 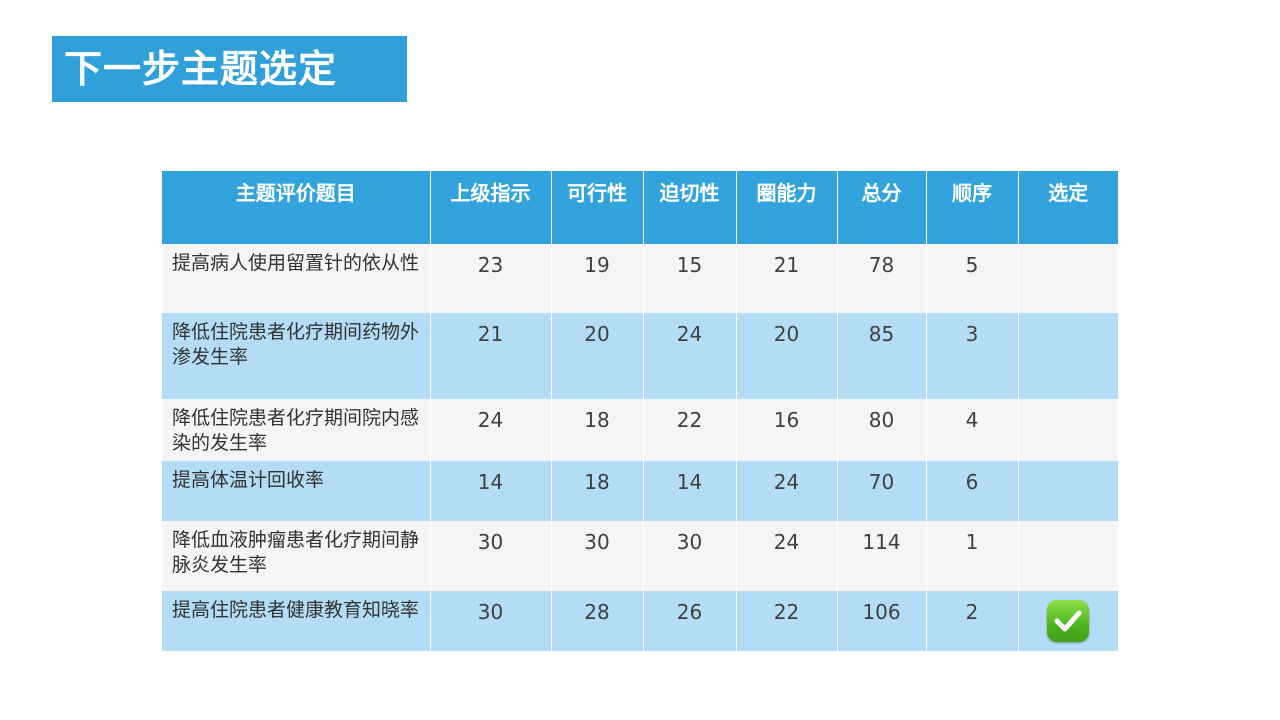 I want to click on rank-order: 4, so click(x=972, y=430).